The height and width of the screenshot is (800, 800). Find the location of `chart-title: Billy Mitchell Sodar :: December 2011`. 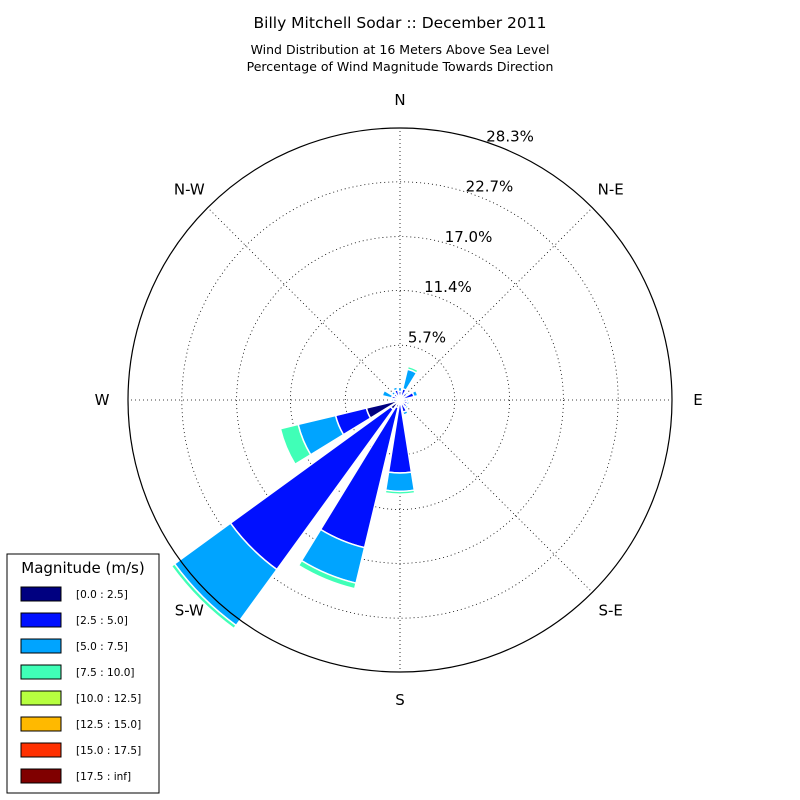

chart-title: Billy Mitchell Sodar :: December 2011 is located at coordinates (400, 23).